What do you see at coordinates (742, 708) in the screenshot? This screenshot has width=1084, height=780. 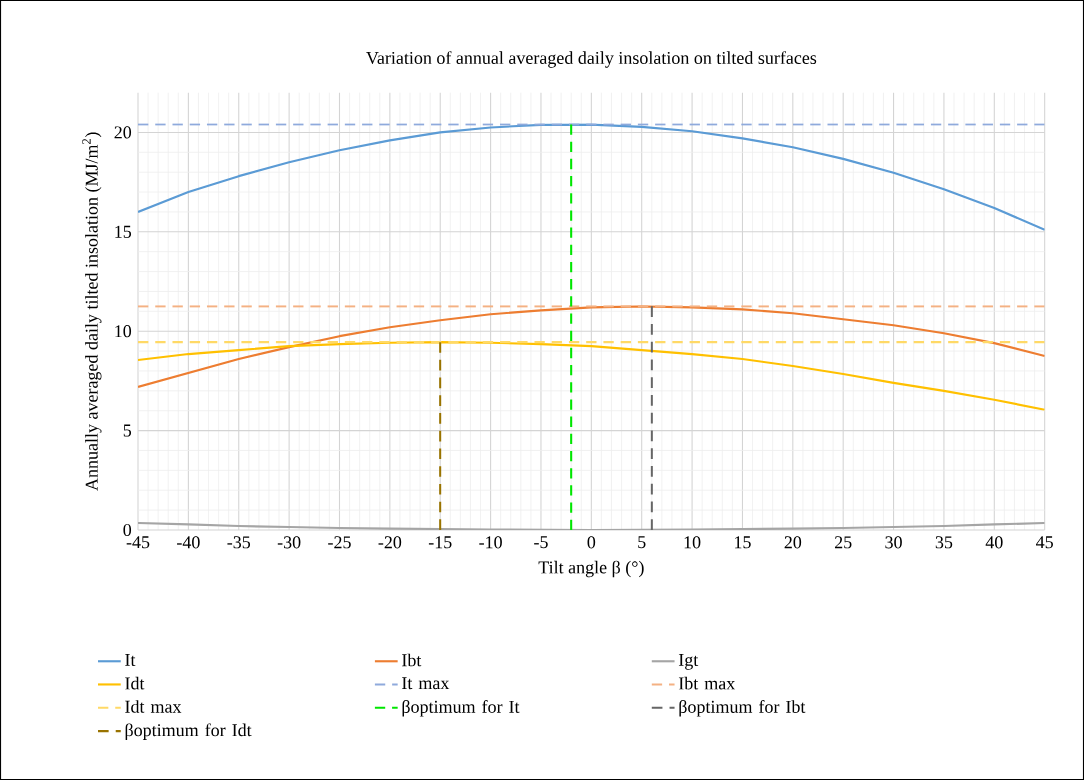 I see `legend-label: βoptimum for Ibt` at bounding box center [742, 708].